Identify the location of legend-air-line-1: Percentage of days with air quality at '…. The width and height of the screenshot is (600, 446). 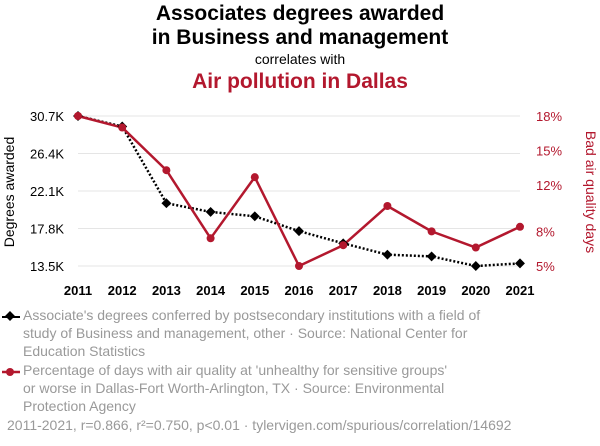
(235, 370).